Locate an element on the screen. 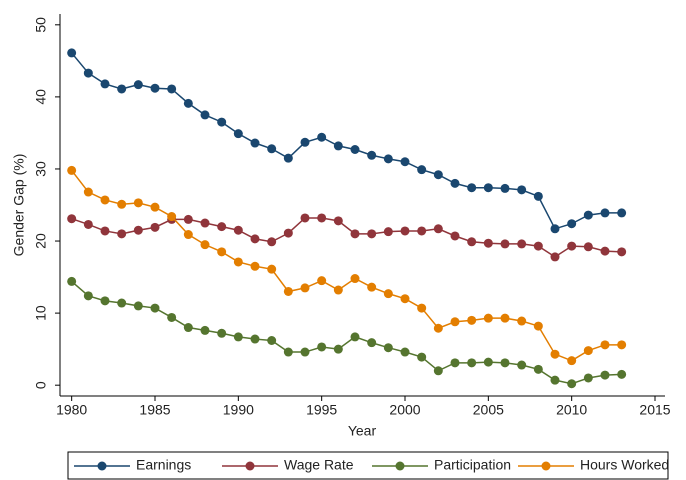 The width and height of the screenshot is (686, 480). legend-label: Hours Worked is located at coordinates (624, 465).